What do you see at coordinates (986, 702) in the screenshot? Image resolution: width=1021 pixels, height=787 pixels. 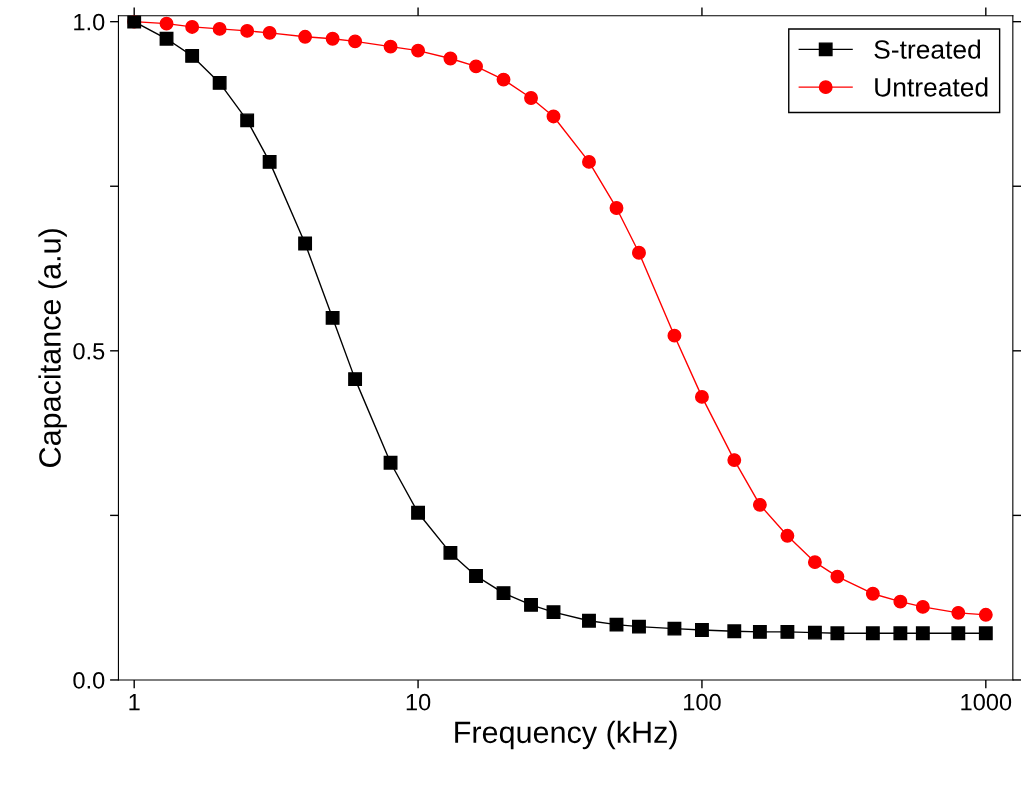 I see `x-tick-label: 1000` at bounding box center [986, 702].